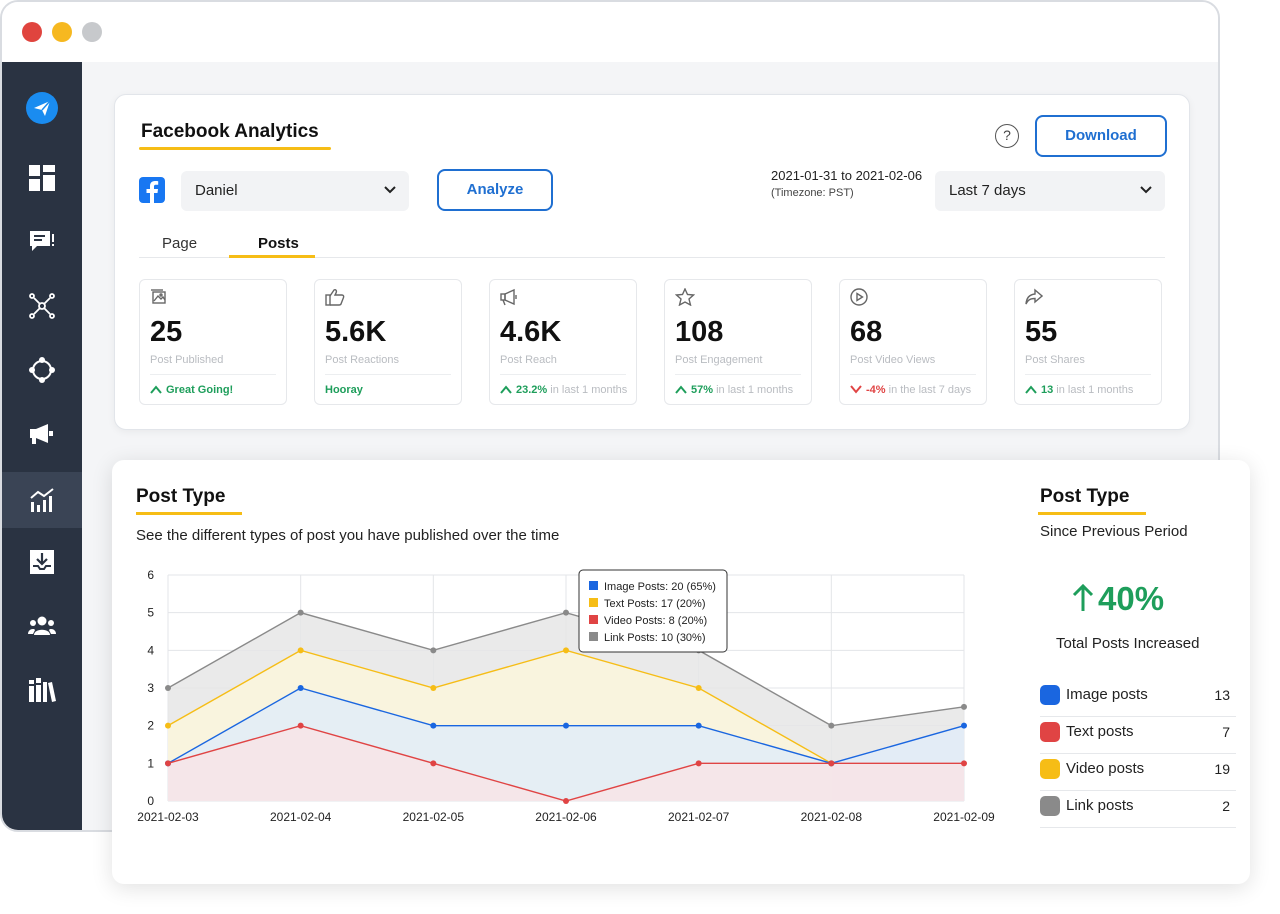 The width and height of the screenshot is (1280, 914). Describe the element at coordinates (1138, 809) in the screenshot. I see `legend-item-link: Link posts 2` at that location.